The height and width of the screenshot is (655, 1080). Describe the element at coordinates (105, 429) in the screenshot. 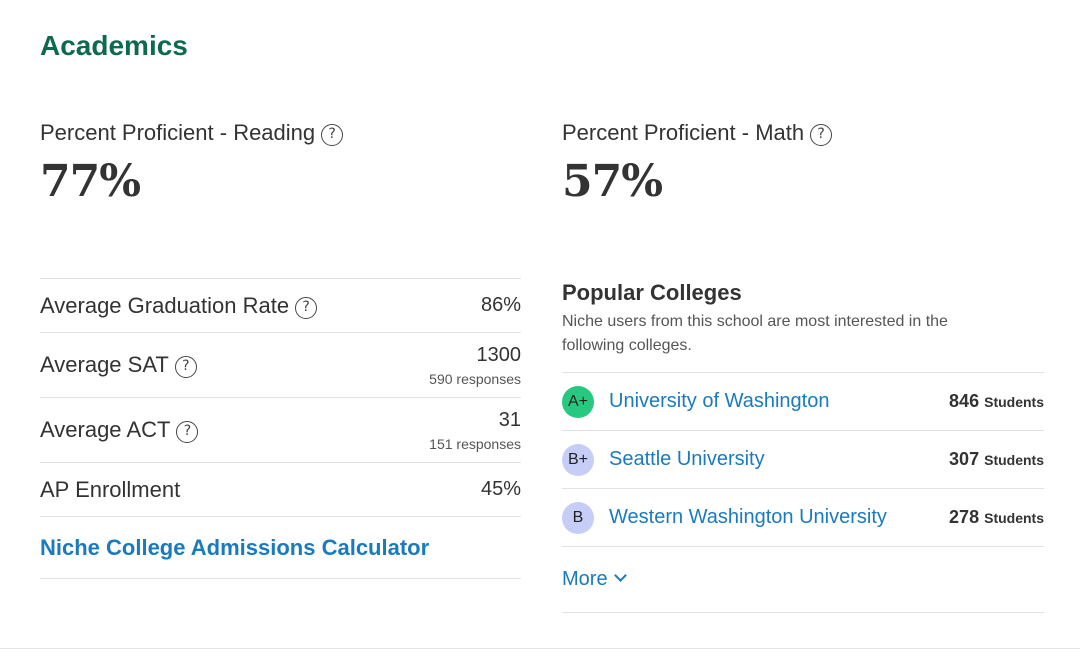

I see `stat-label: Average ACT` at that location.